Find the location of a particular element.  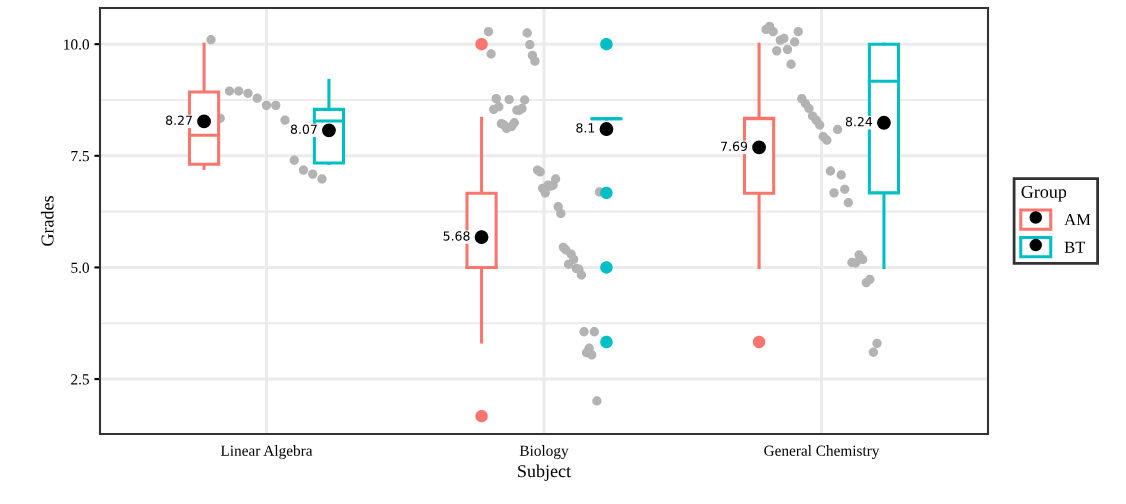

x-tick-label: Biology is located at coordinates (544, 452).